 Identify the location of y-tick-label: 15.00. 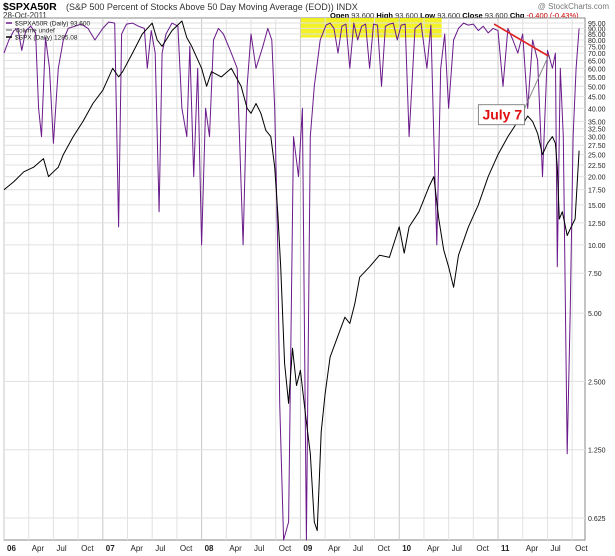
(597, 206).